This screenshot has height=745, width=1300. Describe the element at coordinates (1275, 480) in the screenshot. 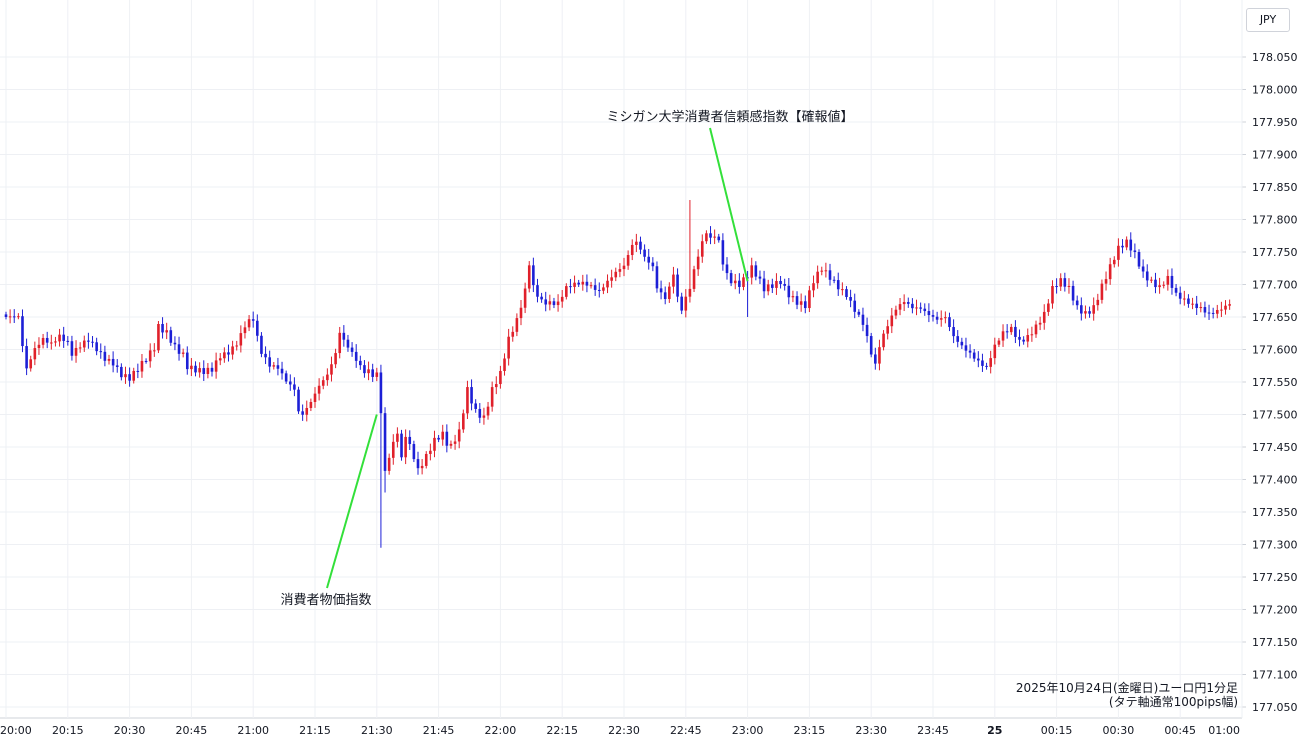

I see `y-tick-label: 177.400` at that location.